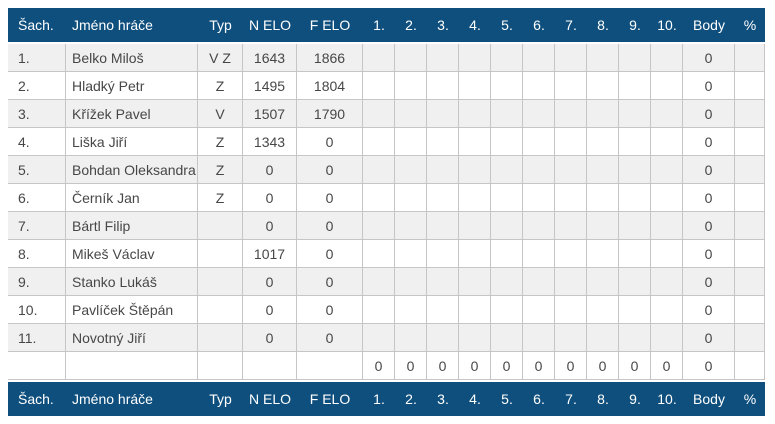 Image resolution: width=775 pixels, height=424 pixels. I want to click on totals-round-4-cell: 0, so click(475, 365).